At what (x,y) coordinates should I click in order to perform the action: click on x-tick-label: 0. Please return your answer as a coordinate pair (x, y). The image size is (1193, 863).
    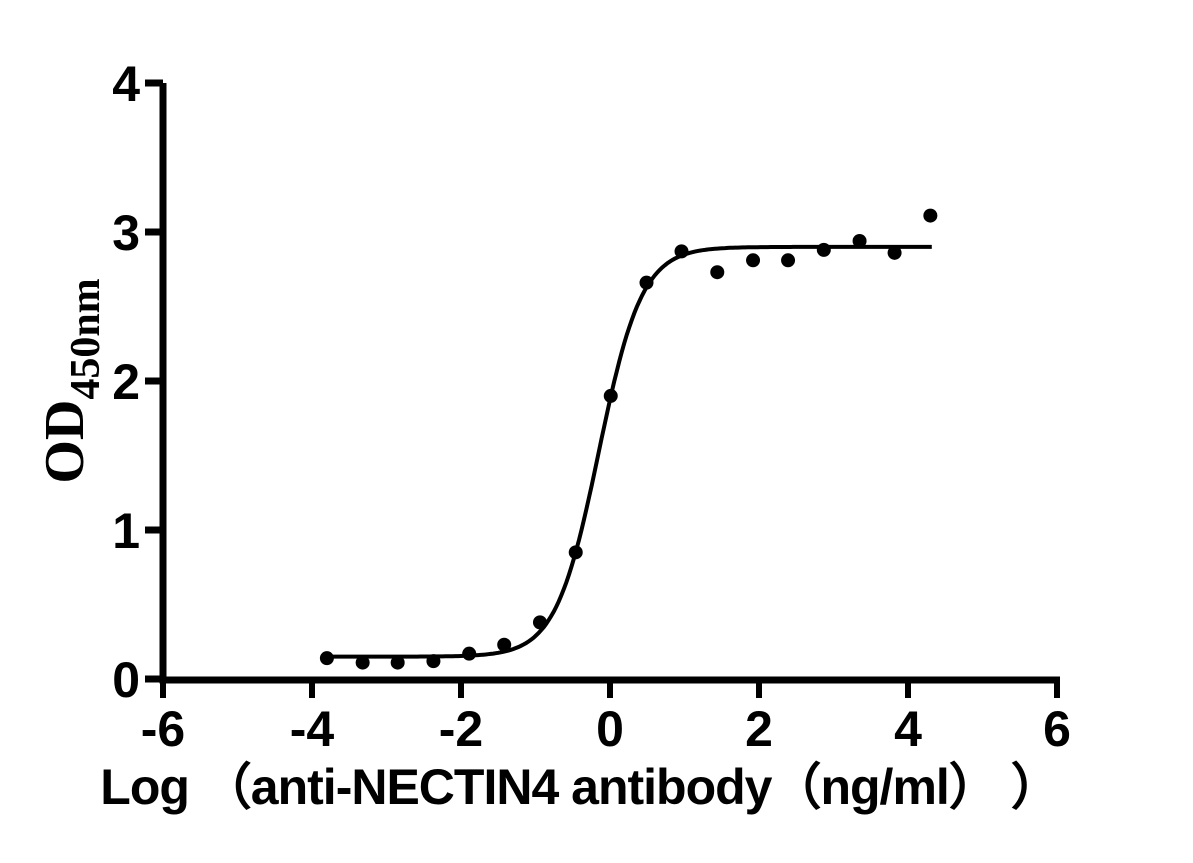
    Looking at the image, I should click on (610, 729).